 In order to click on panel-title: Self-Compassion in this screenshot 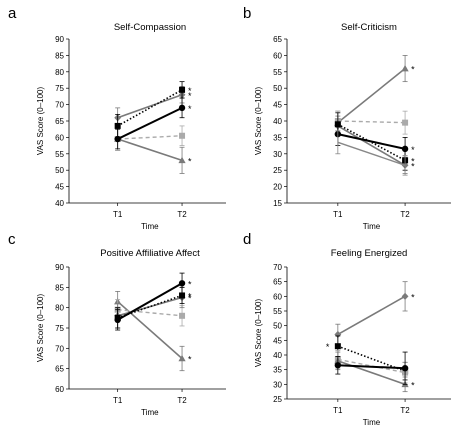, I will do `click(150, 27)`.